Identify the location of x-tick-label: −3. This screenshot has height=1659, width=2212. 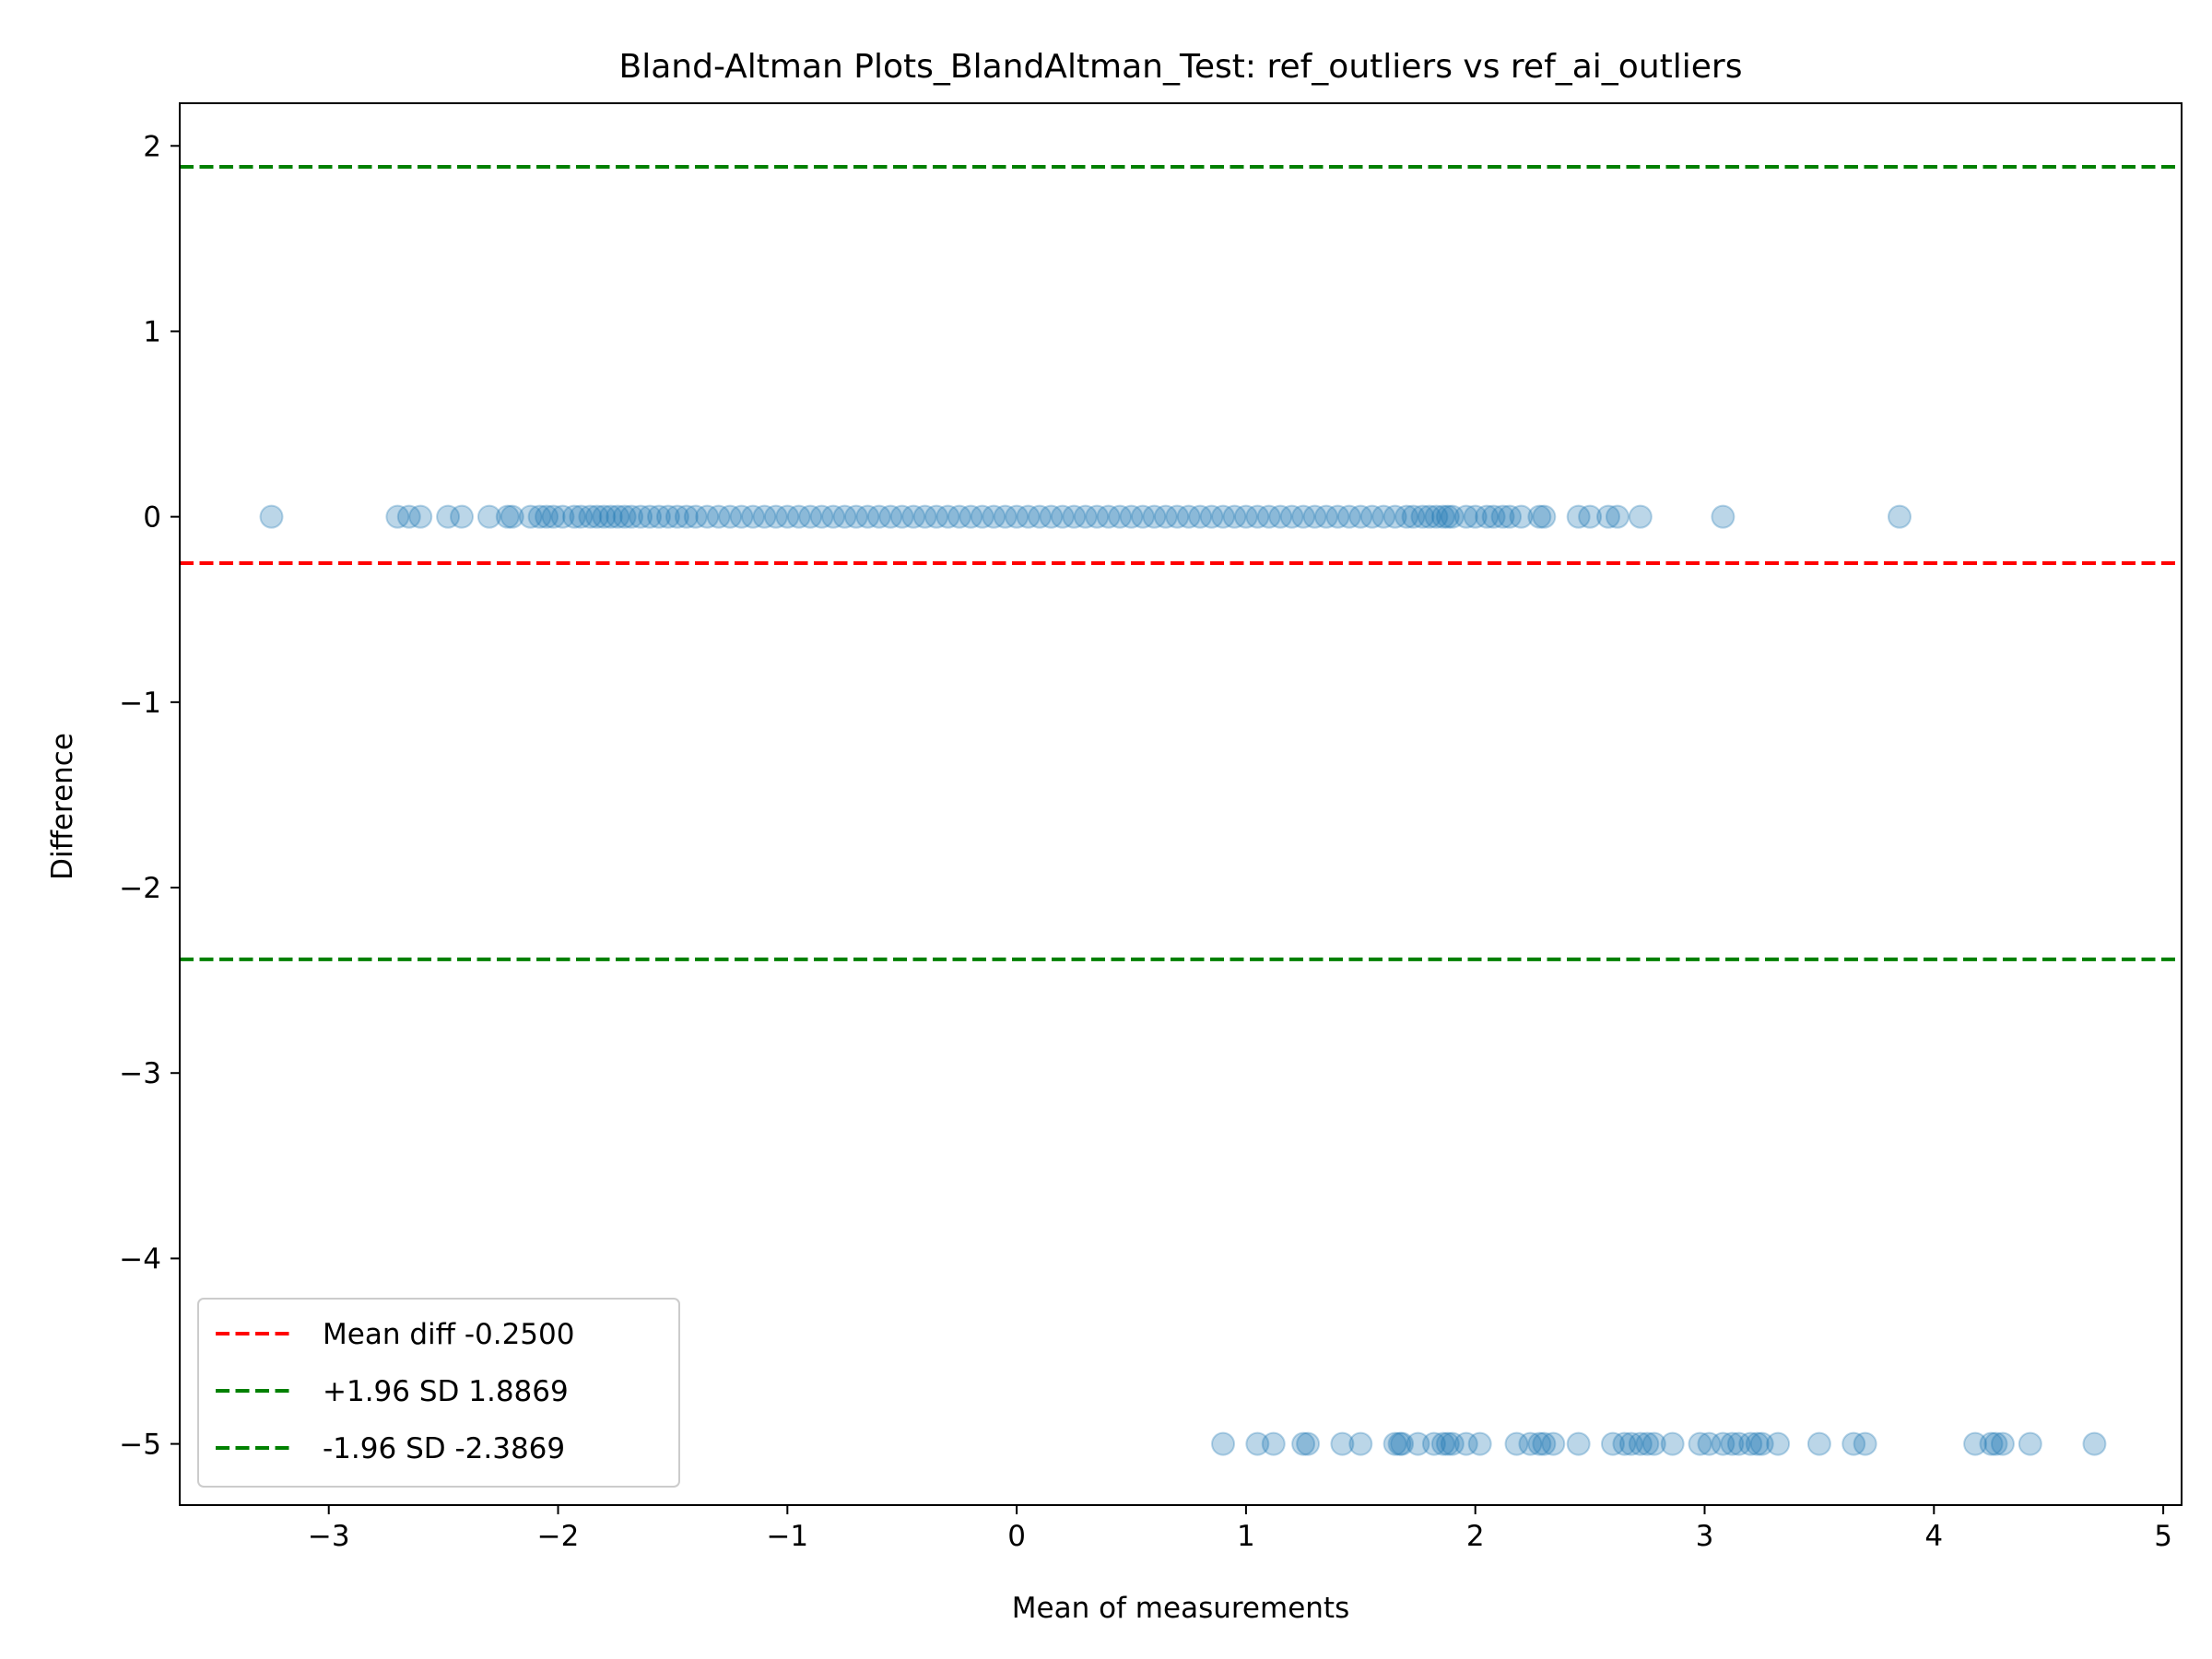
(329, 1536).